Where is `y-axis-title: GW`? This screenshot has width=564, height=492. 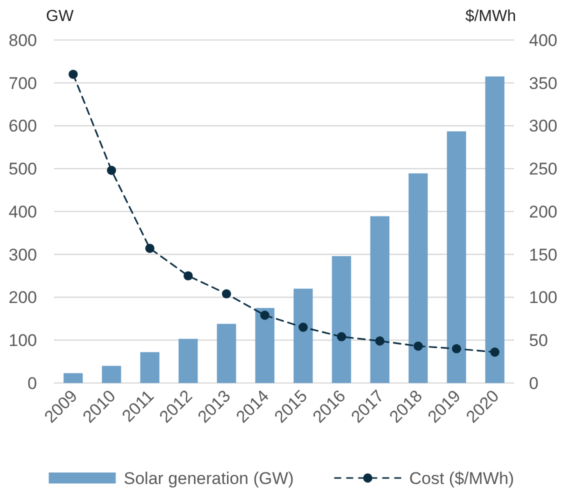
y-axis-title: GW is located at coordinates (60, 16).